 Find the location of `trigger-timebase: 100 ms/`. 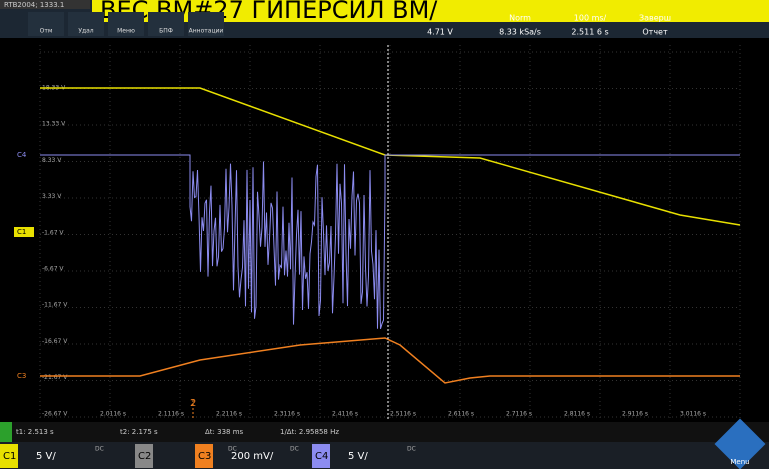

trigger-timebase: 100 ms/ is located at coordinates (590, 18).